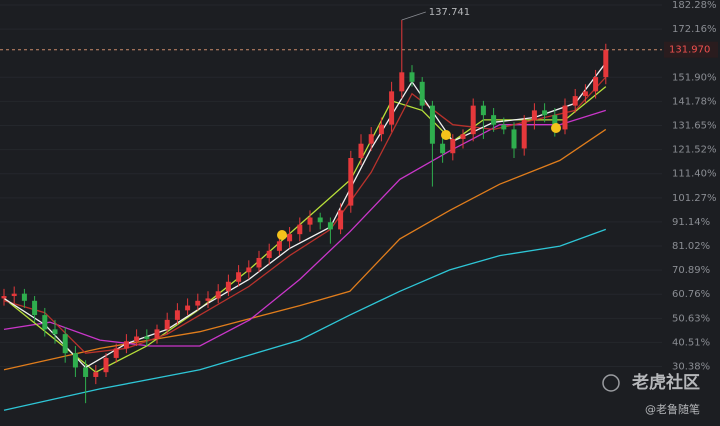 The height and width of the screenshot is (426, 720). Describe the element at coordinates (691, 222) in the screenshot. I see `y-tick-label: 91.14%` at that location.